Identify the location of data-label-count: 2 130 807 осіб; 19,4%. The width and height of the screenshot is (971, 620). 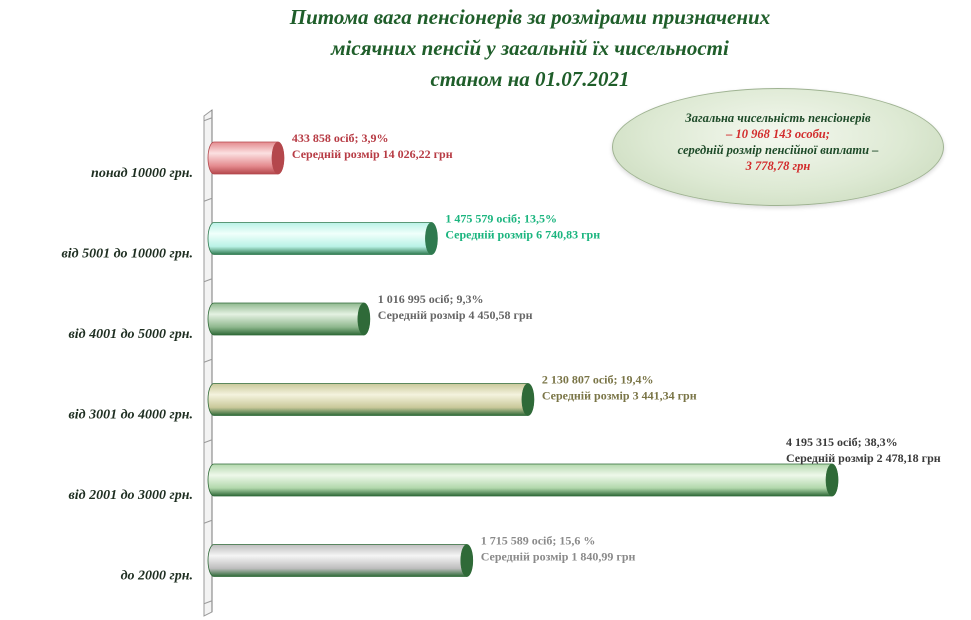
(598, 380).